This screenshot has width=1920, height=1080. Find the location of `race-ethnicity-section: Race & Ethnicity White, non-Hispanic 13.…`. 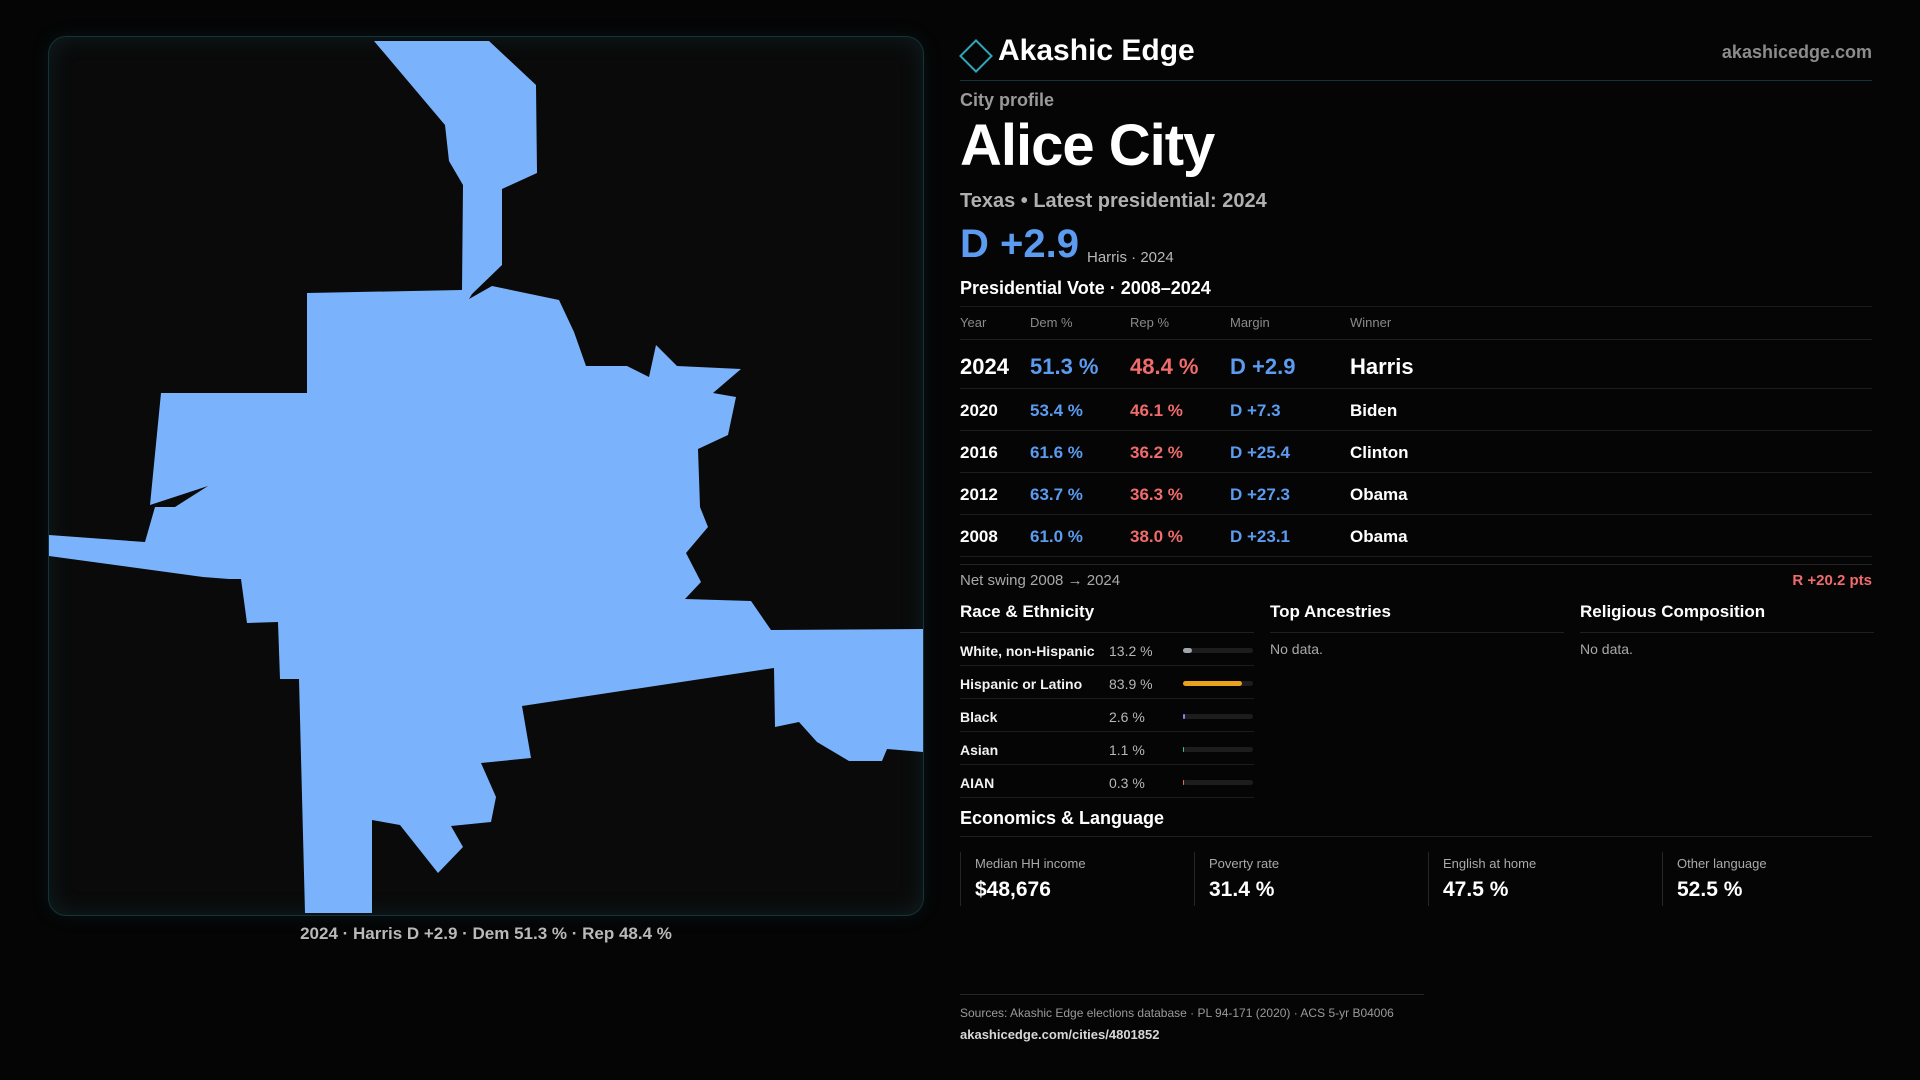

race-ethnicity-section: Race & Ethnicity White, non-Hispanic 13.… is located at coordinates (1107, 700).